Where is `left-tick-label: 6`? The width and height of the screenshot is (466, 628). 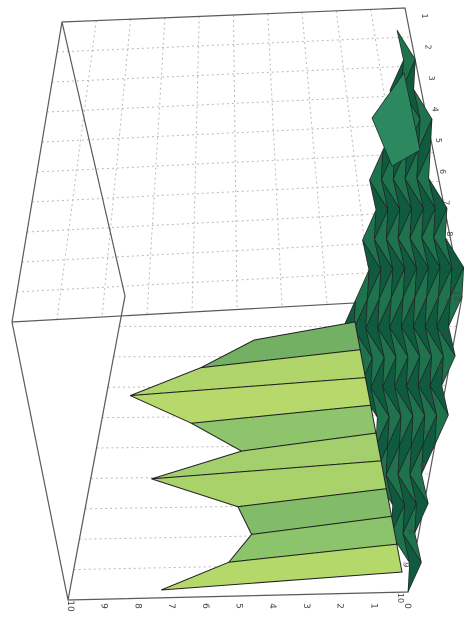
left-tick-label: 6 is located at coordinates (205, 606).